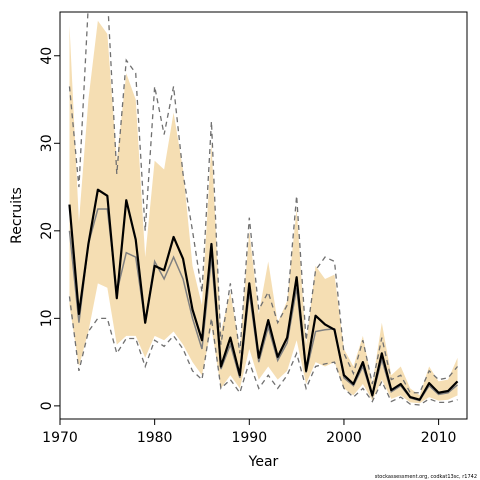 The height and width of the screenshot is (480, 480). Describe the element at coordinates (60, 438) in the screenshot. I see `x-tick-label: 1970` at that location.